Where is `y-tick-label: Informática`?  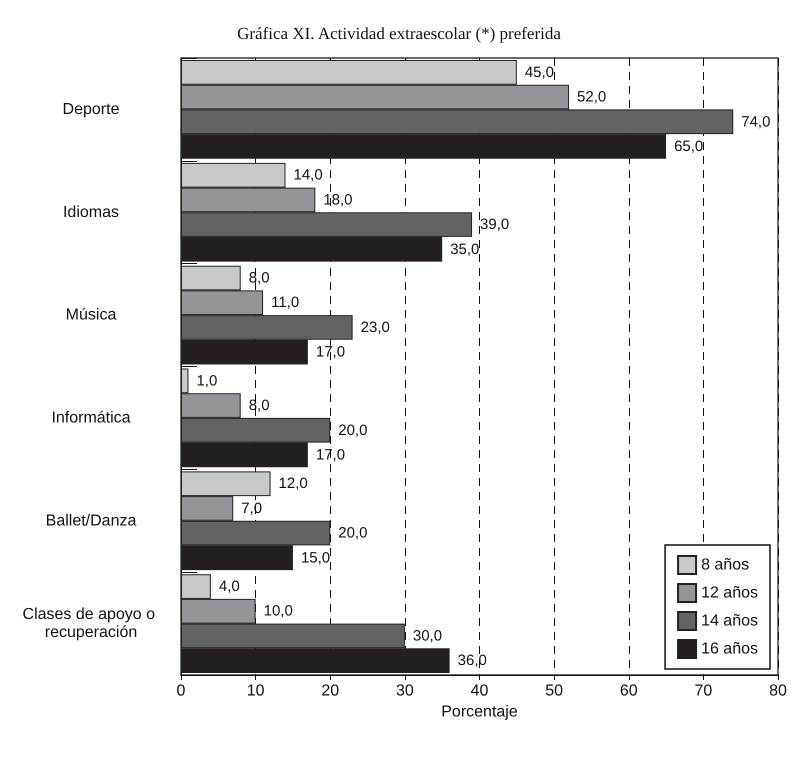 y-tick-label: Informática is located at coordinates (91, 417).